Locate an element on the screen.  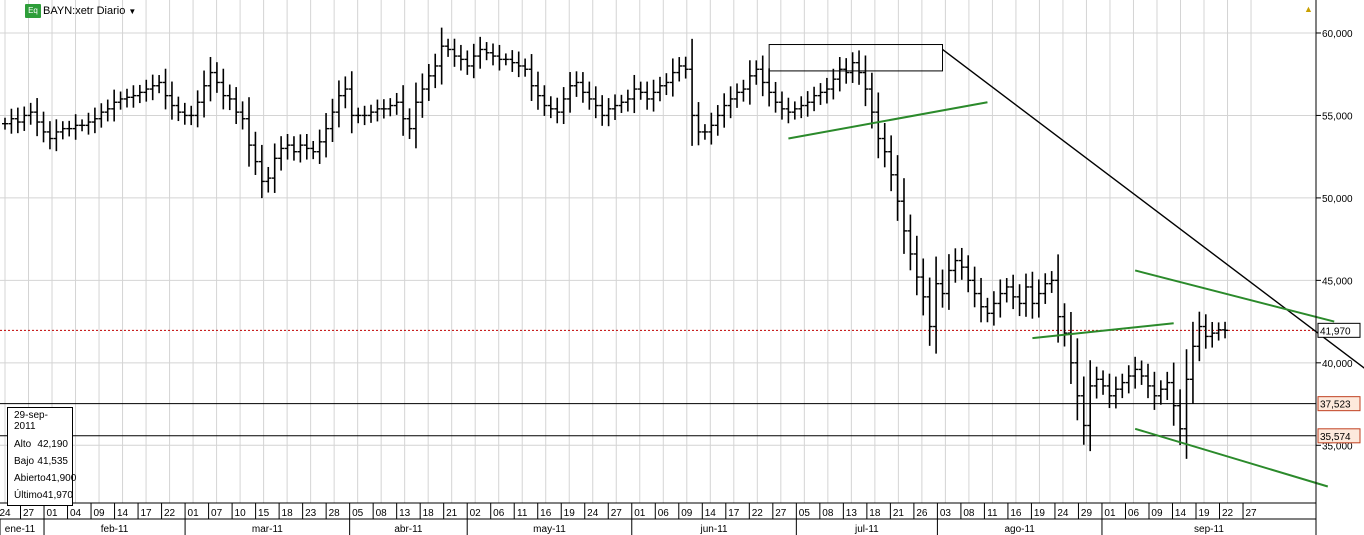
info-row-low: Bajo 41,535 is located at coordinates (40, 462).